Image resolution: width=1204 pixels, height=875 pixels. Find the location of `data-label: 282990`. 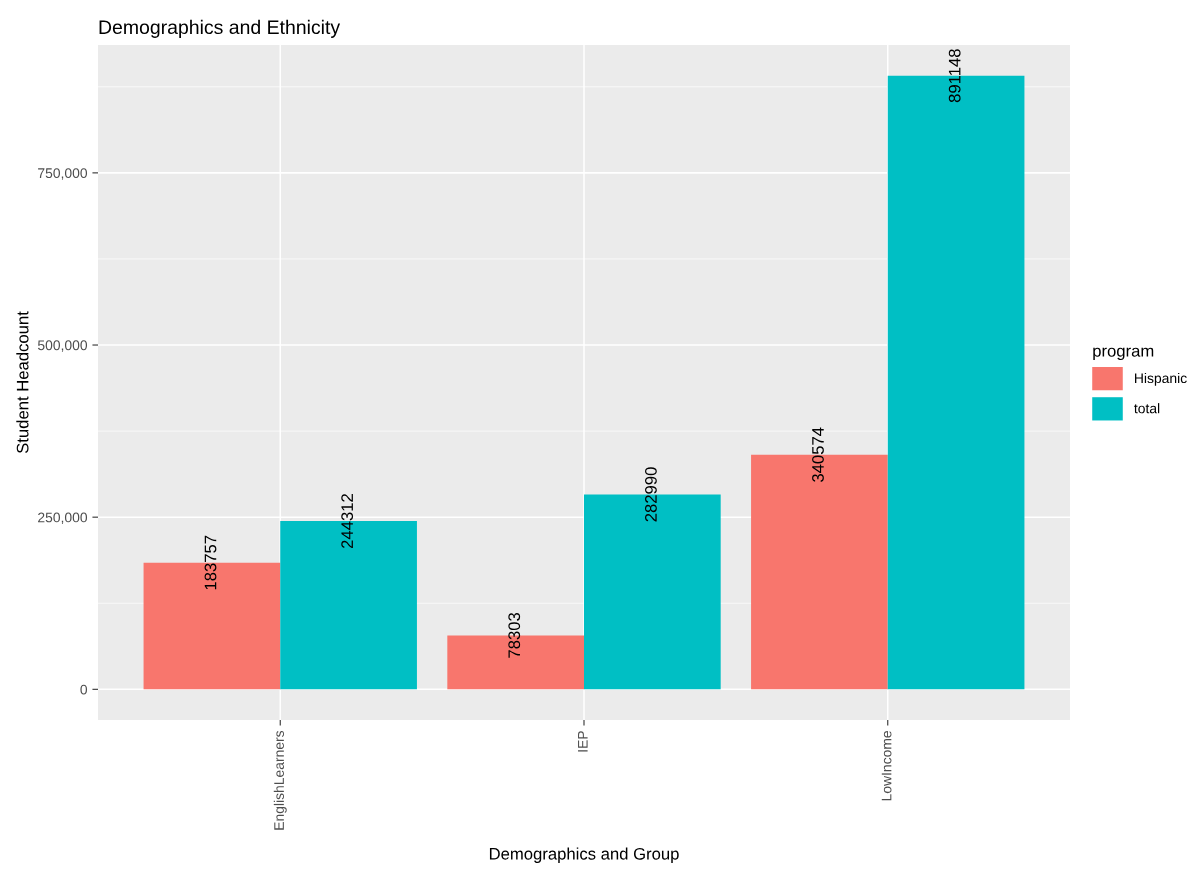

data-label: 282990 is located at coordinates (651, 494).